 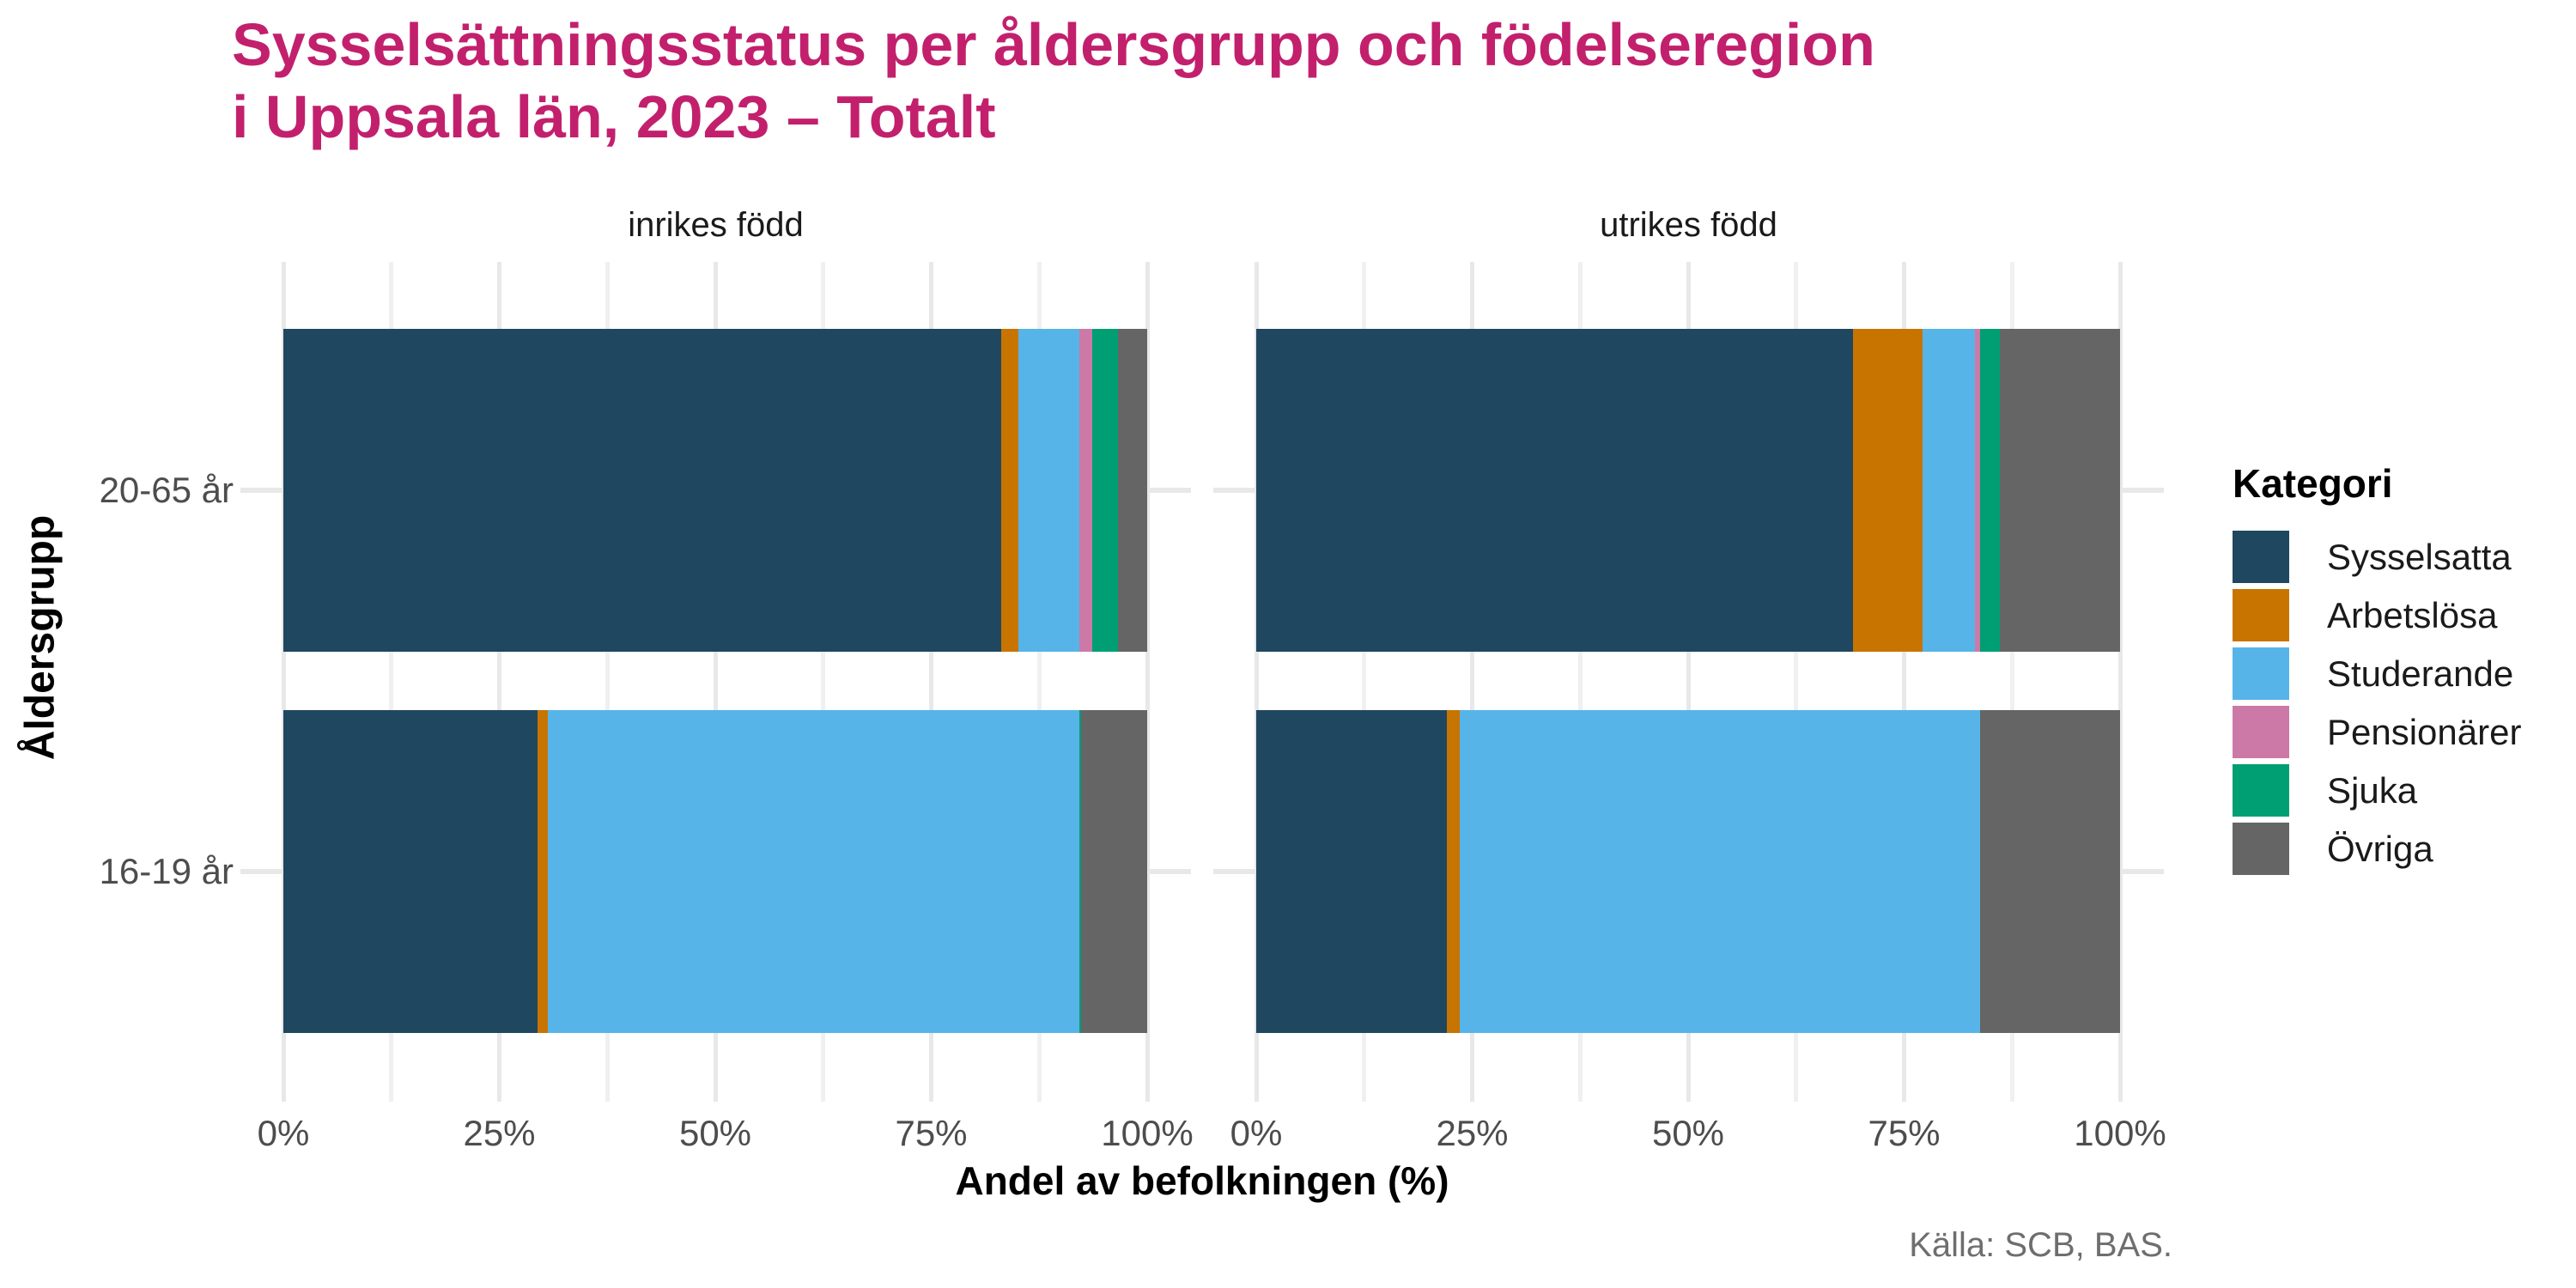 I want to click on y-tick-label: 16-19 år, so click(x=166, y=871).